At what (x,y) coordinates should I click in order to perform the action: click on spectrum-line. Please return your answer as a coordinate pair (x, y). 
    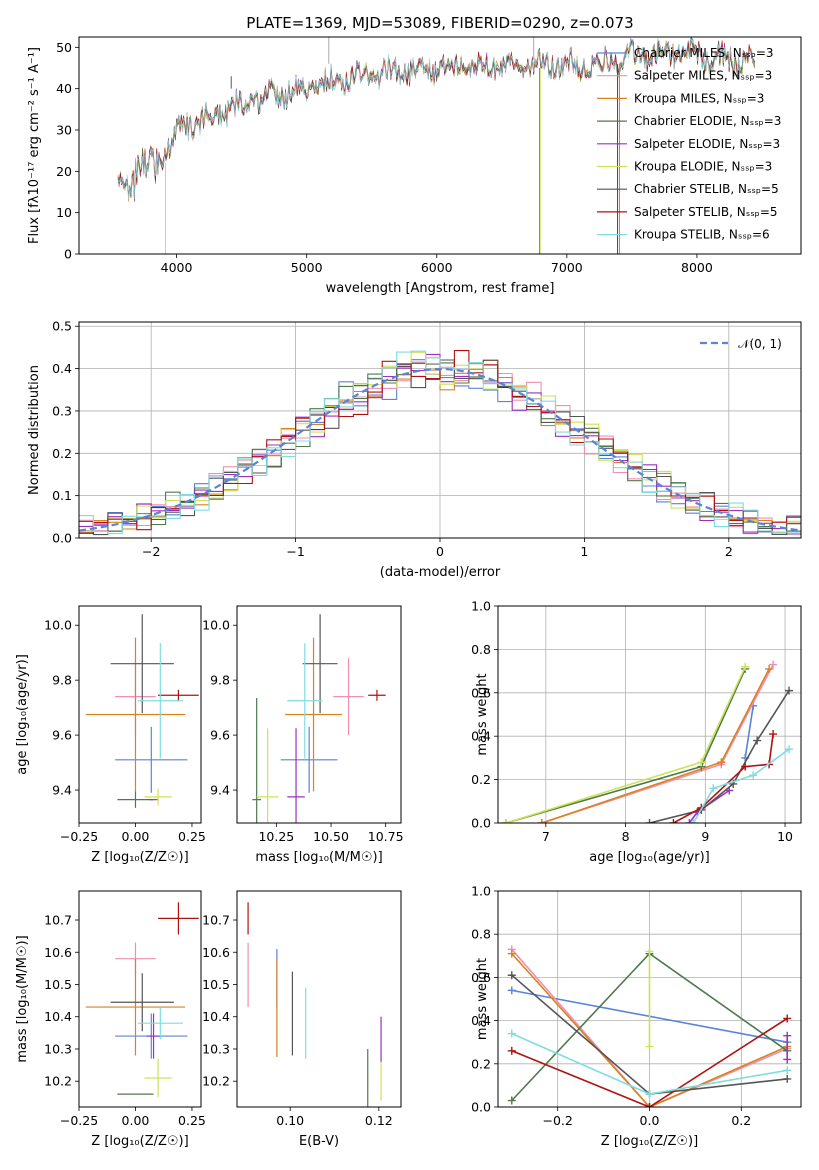
    Looking at the image, I should click on (436, 118).